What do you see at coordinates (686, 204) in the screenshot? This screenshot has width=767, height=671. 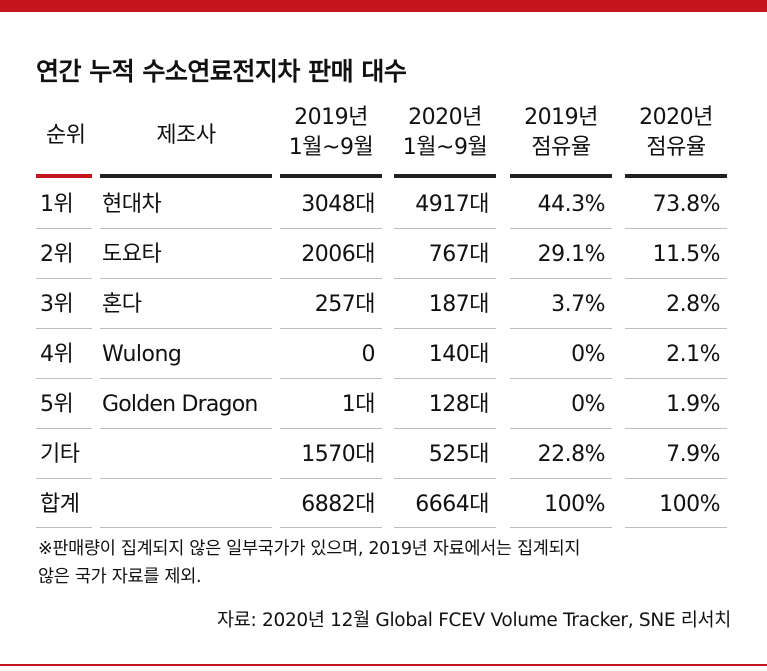 I see `row-1-share-2020: 73.8%` at bounding box center [686, 204].